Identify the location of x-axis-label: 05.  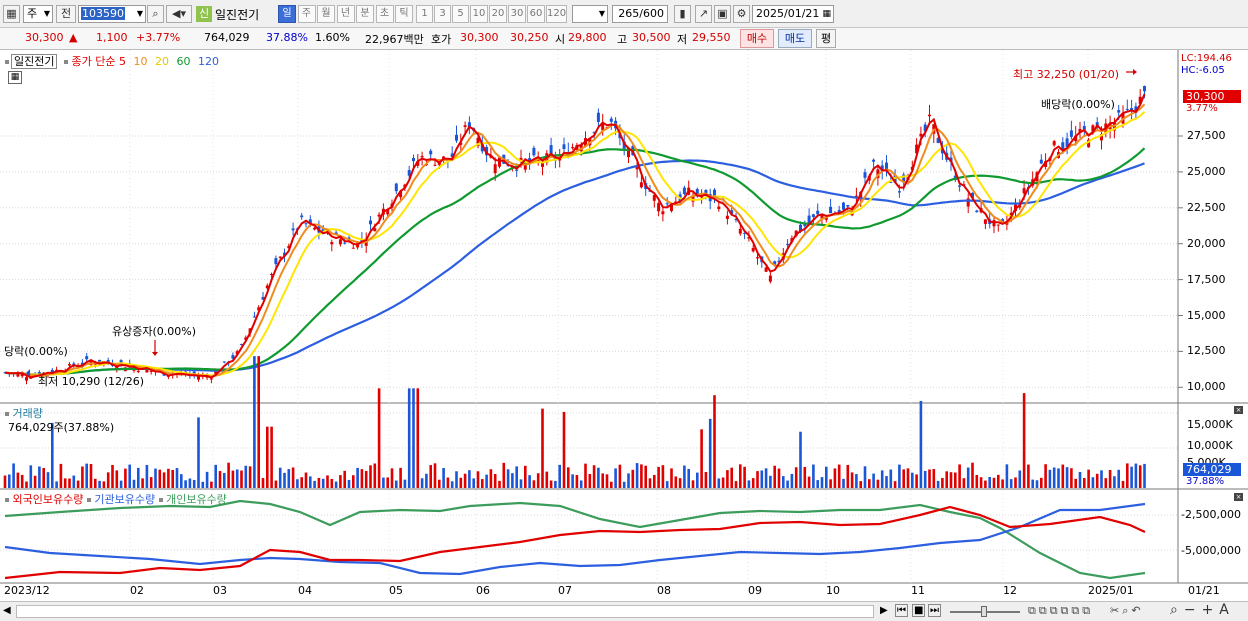
(396, 590).